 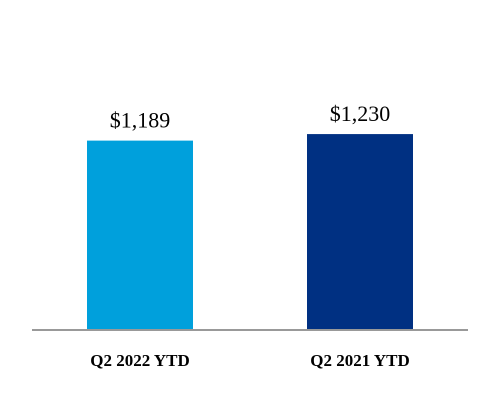 I want to click on value-label-1: $1,189, so click(x=140, y=120).